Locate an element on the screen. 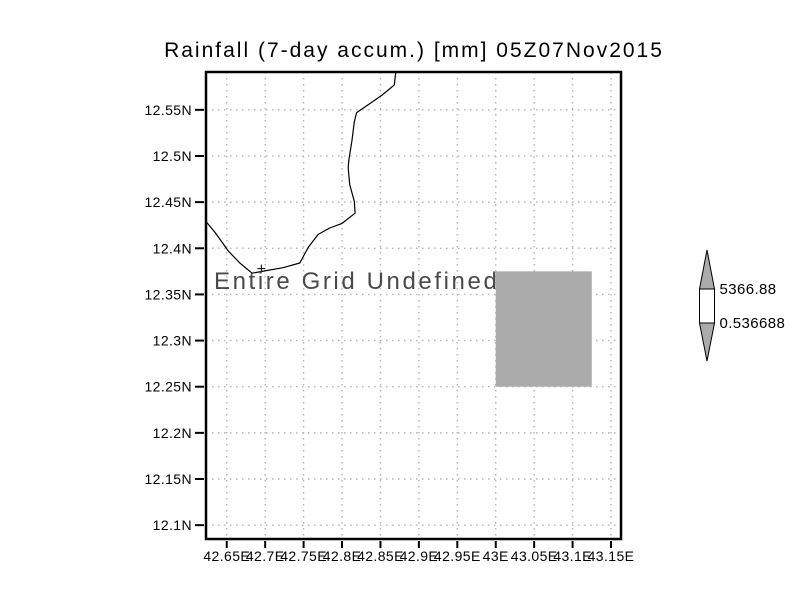  lon-tick-label: 43.1E is located at coordinates (572, 556).